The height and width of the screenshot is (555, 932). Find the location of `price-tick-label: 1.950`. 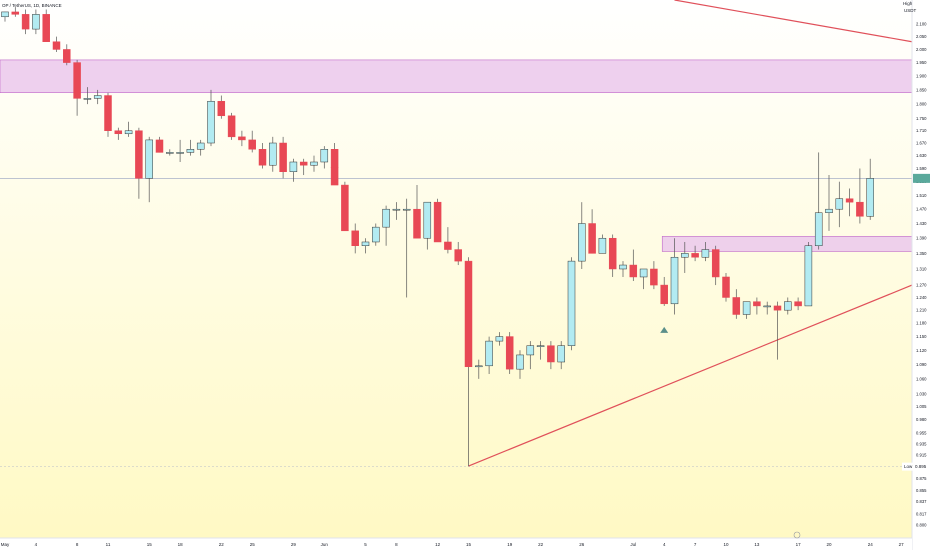

price-tick-label: 1.950 is located at coordinates (921, 62).